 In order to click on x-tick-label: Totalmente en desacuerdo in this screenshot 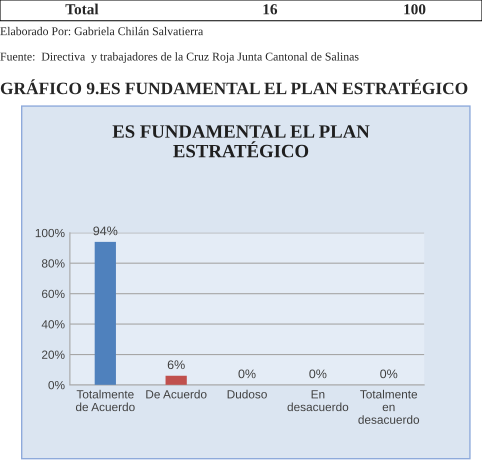, I will do `click(389, 407)`.